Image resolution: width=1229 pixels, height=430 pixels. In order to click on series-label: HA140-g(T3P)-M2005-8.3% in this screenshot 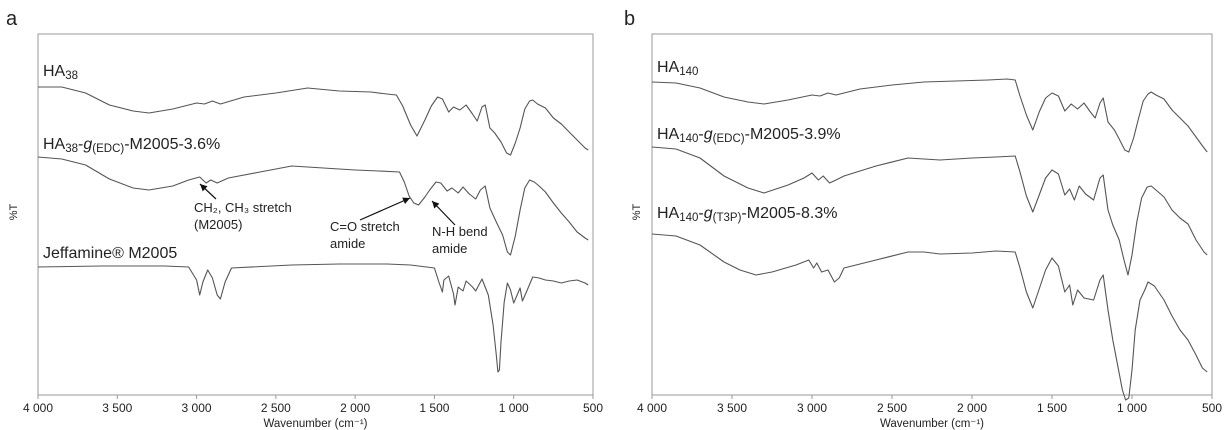, I will do `click(747, 214)`.